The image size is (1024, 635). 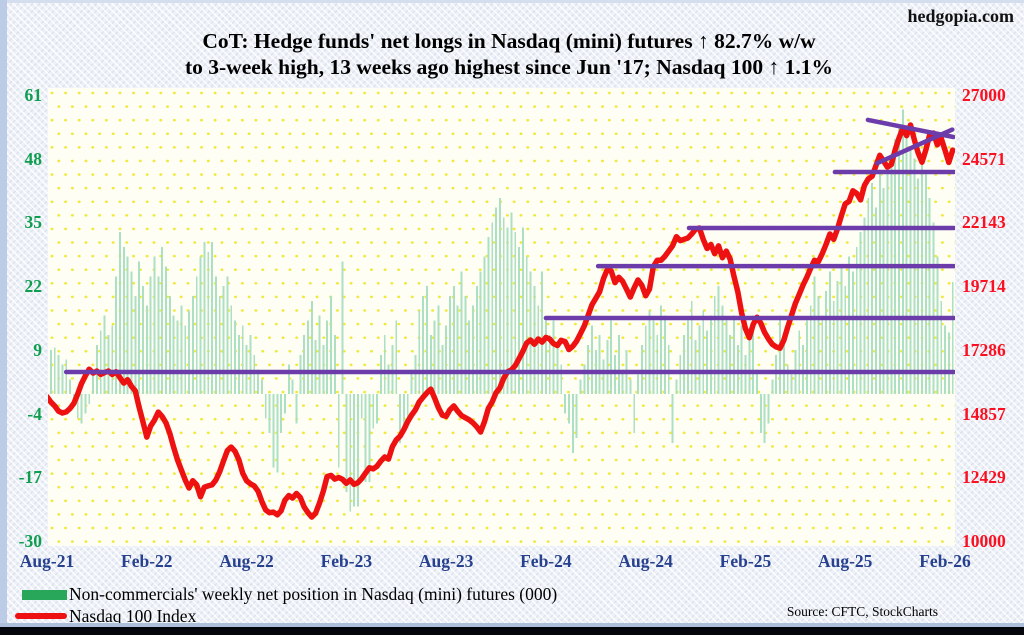 I want to click on tick-left-label: 48, so click(x=33, y=158).